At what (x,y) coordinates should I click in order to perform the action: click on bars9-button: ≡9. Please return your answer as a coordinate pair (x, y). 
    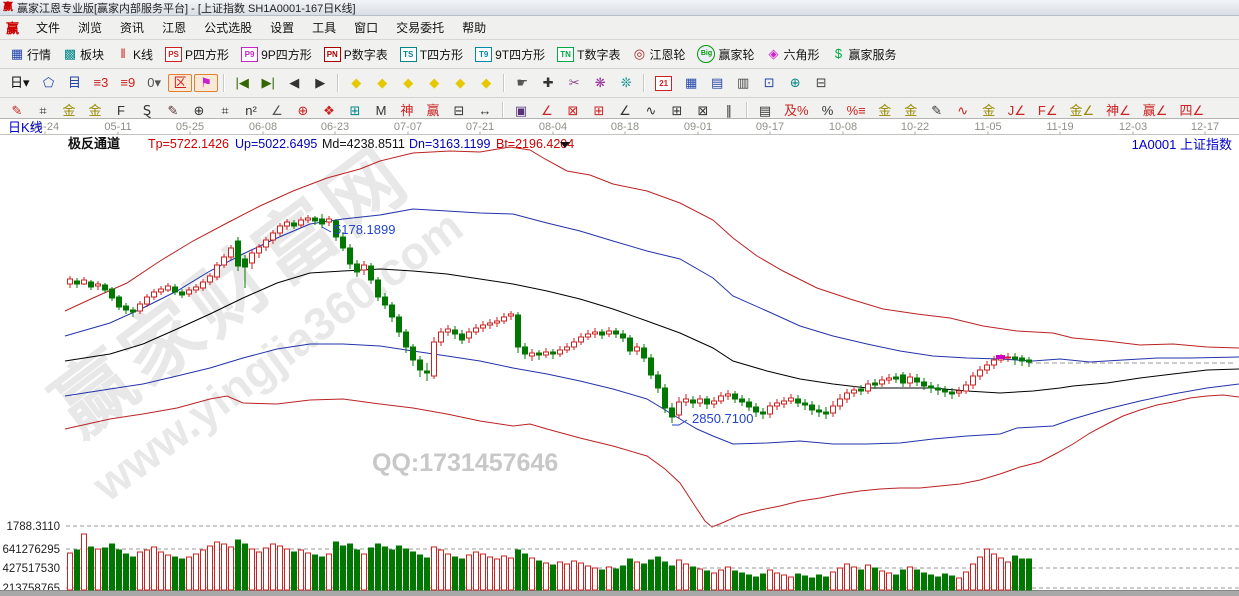
    Looking at the image, I should click on (127, 83).